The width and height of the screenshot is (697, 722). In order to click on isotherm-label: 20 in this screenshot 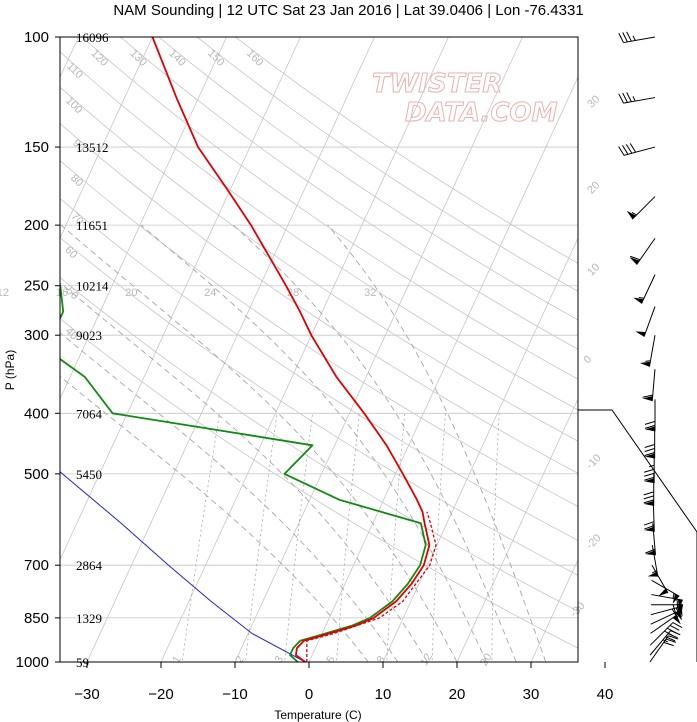, I will do `click(593, 187)`.